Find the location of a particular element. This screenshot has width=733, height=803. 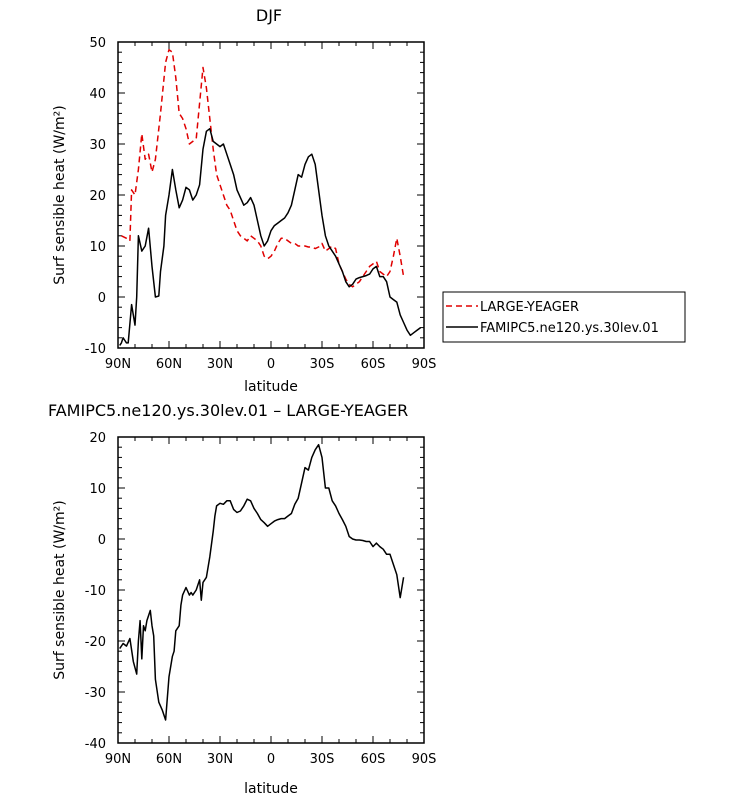

legend-box is located at coordinates (564, 317).